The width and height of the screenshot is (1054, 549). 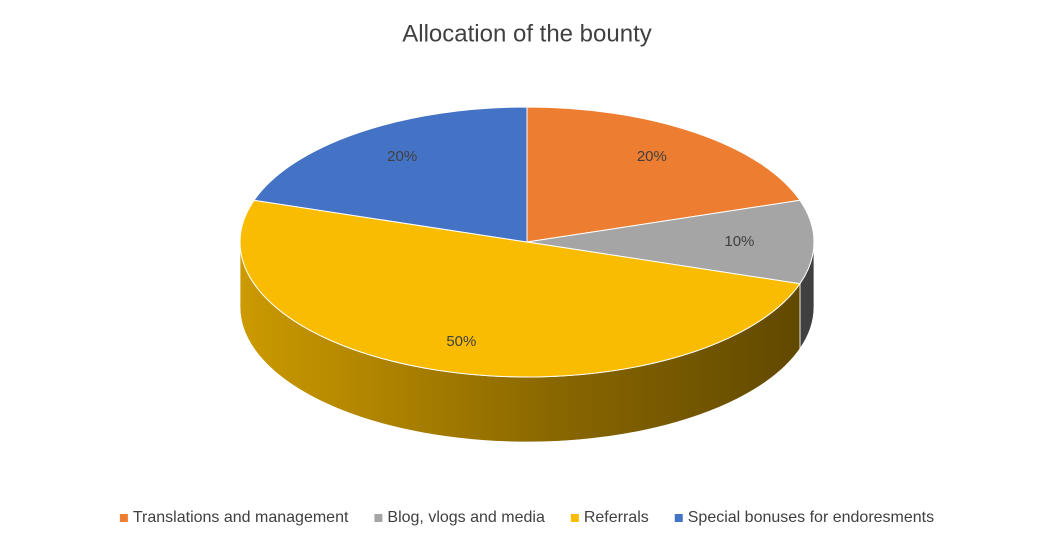 I want to click on legend-label: Referrals, so click(x=616, y=517).